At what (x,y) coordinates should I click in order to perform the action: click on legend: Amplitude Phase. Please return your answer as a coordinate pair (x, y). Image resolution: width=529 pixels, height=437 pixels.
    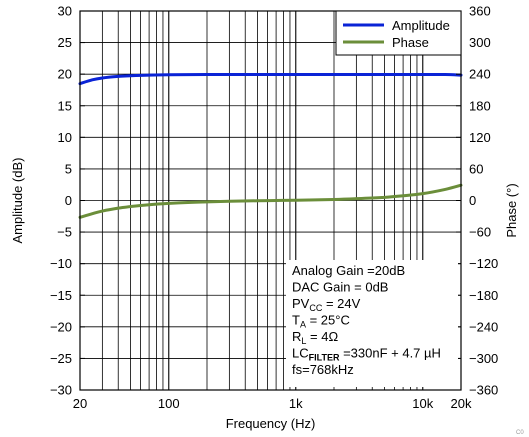
    Looking at the image, I should click on (398, 33).